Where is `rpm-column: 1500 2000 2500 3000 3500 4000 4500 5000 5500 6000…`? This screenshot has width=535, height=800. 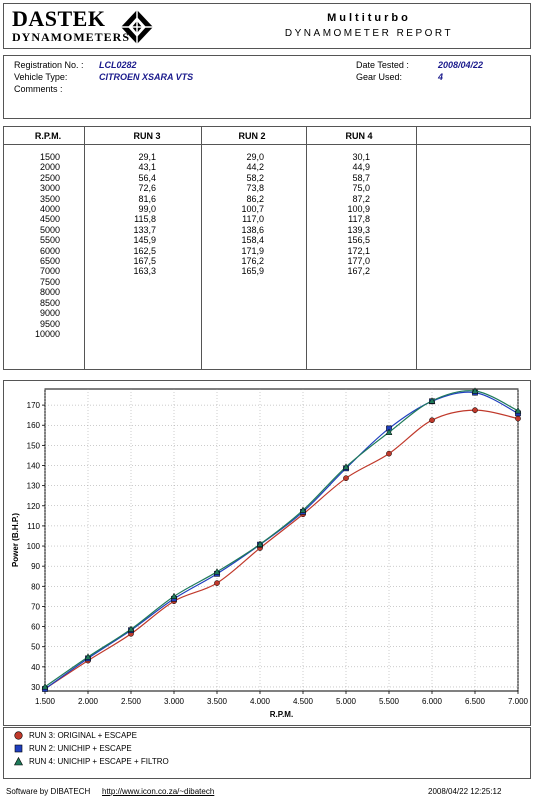 rpm-column: 1500 2000 2500 3000 3500 4000 4500 5000 5500 6000… is located at coordinates (41, 245).